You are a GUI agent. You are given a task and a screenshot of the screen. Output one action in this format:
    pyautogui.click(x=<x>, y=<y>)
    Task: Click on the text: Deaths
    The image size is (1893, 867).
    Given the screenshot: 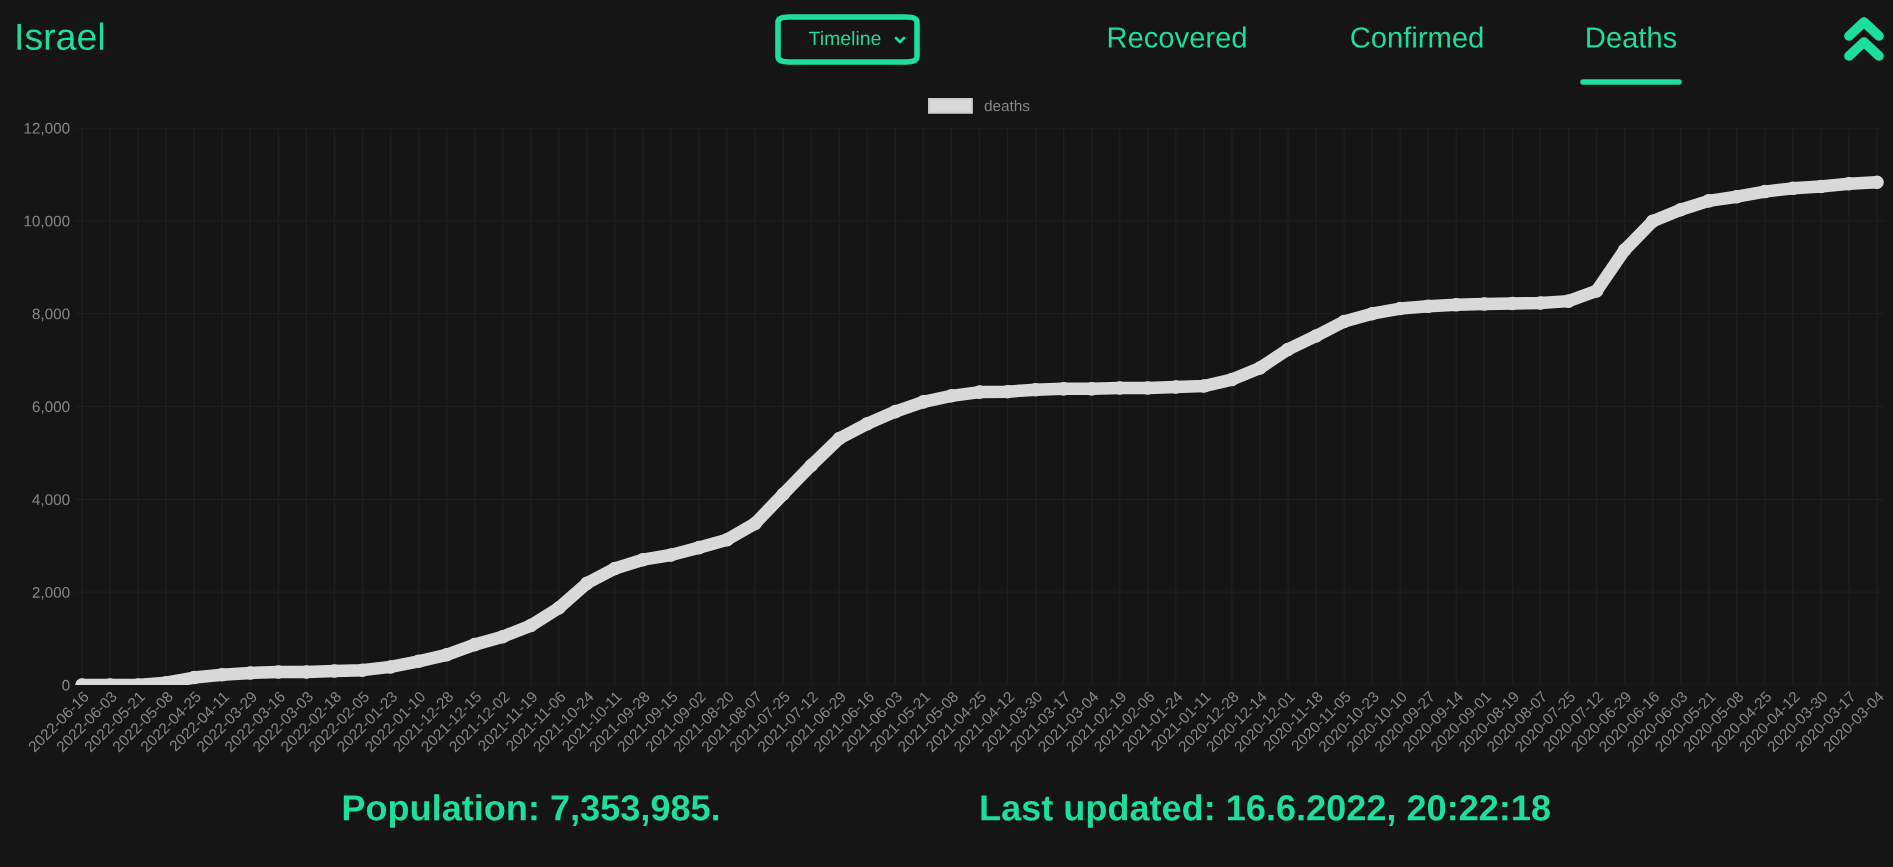 What is the action you would take?
    pyautogui.click(x=1632, y=37)
    